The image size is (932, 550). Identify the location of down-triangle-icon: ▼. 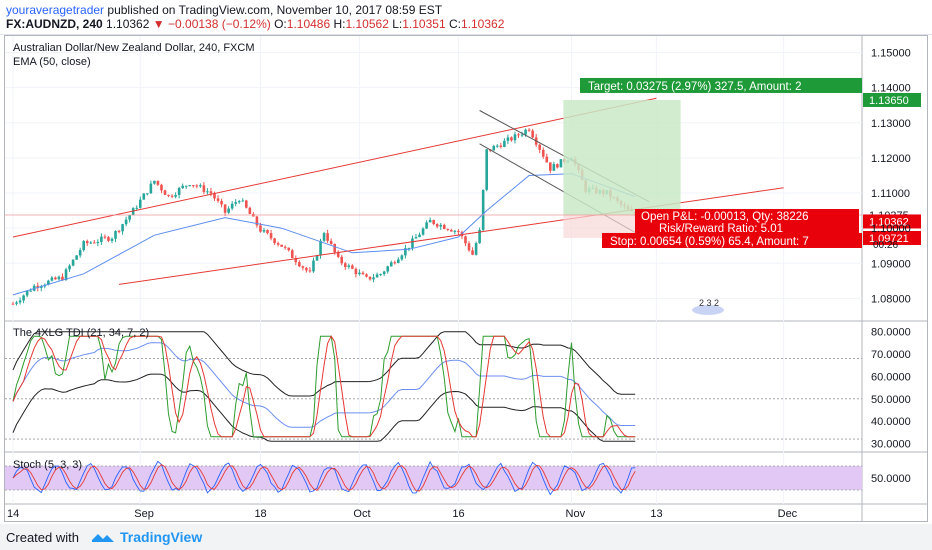
(158, 24).